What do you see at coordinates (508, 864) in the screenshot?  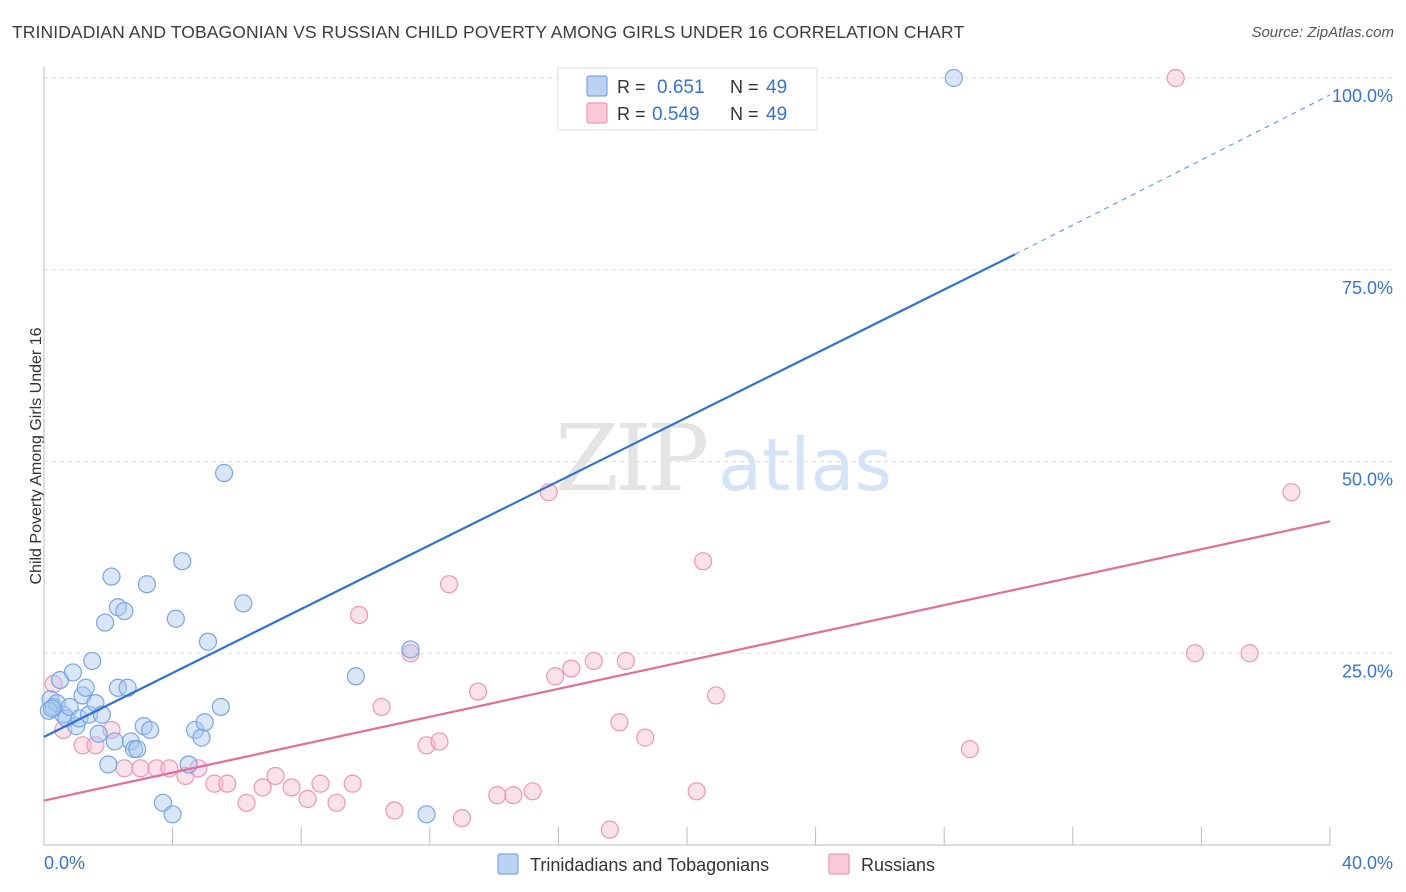 I see `series-legend-swatch-blue` at bounding box center [508, 864].